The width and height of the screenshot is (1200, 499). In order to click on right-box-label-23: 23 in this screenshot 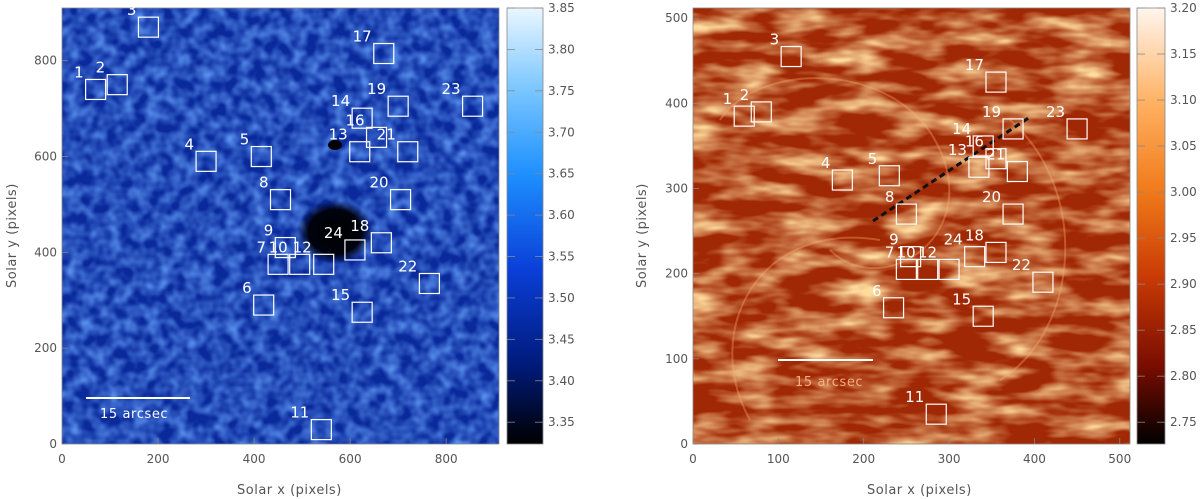, I will do `click(1055, 112)`.